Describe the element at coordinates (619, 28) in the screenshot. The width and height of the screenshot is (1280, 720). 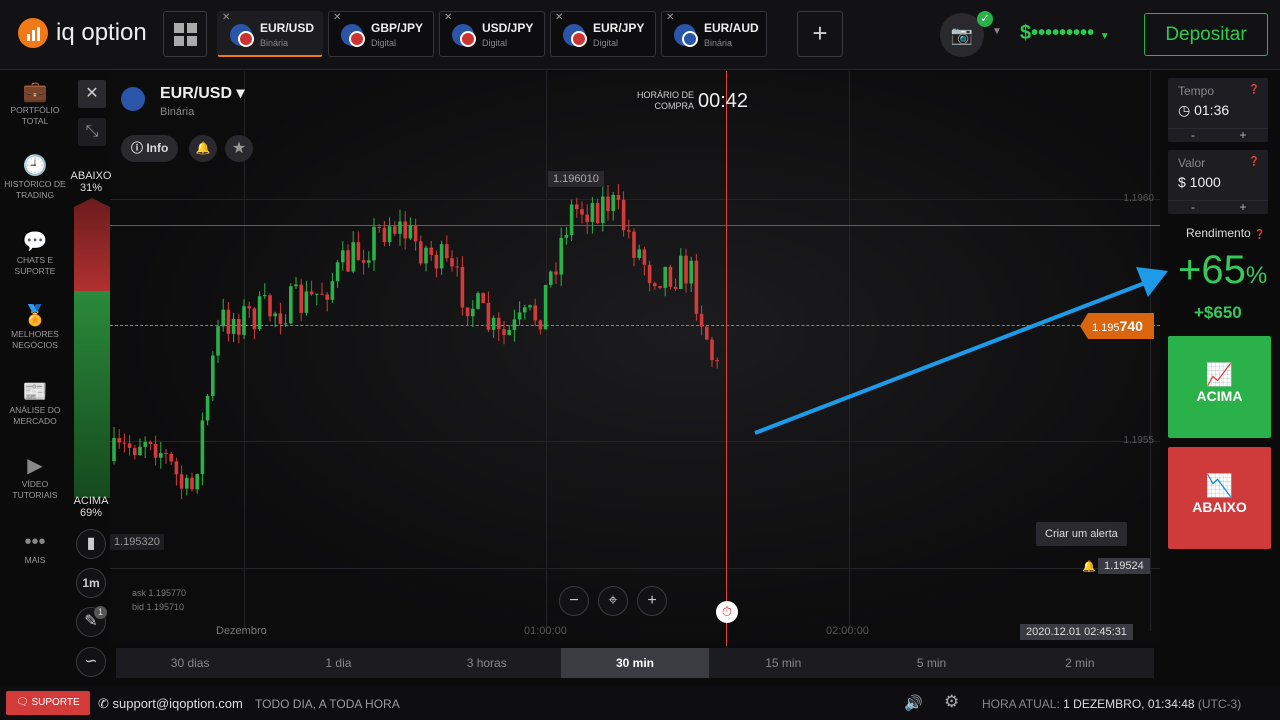
I see `tab-pair: EUR/JPY` at that location.